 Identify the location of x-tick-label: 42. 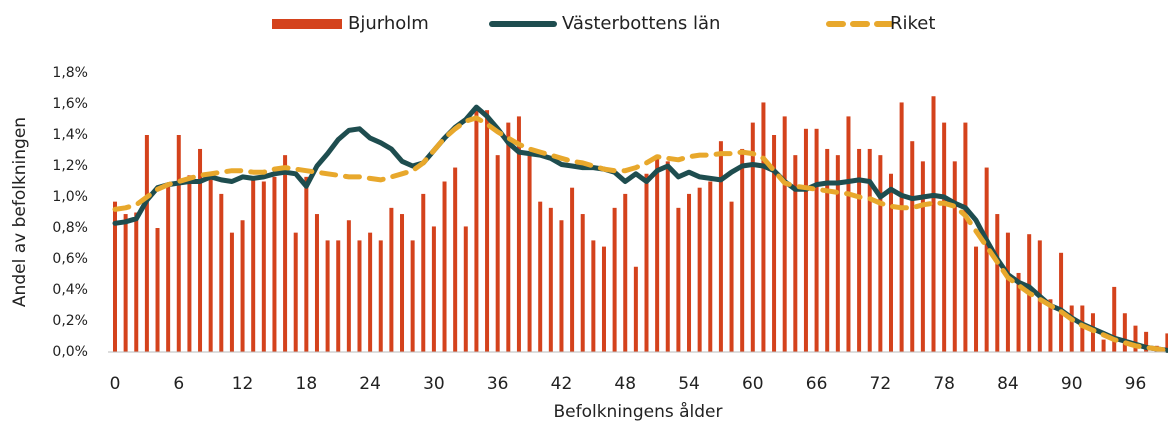
(562, 384).